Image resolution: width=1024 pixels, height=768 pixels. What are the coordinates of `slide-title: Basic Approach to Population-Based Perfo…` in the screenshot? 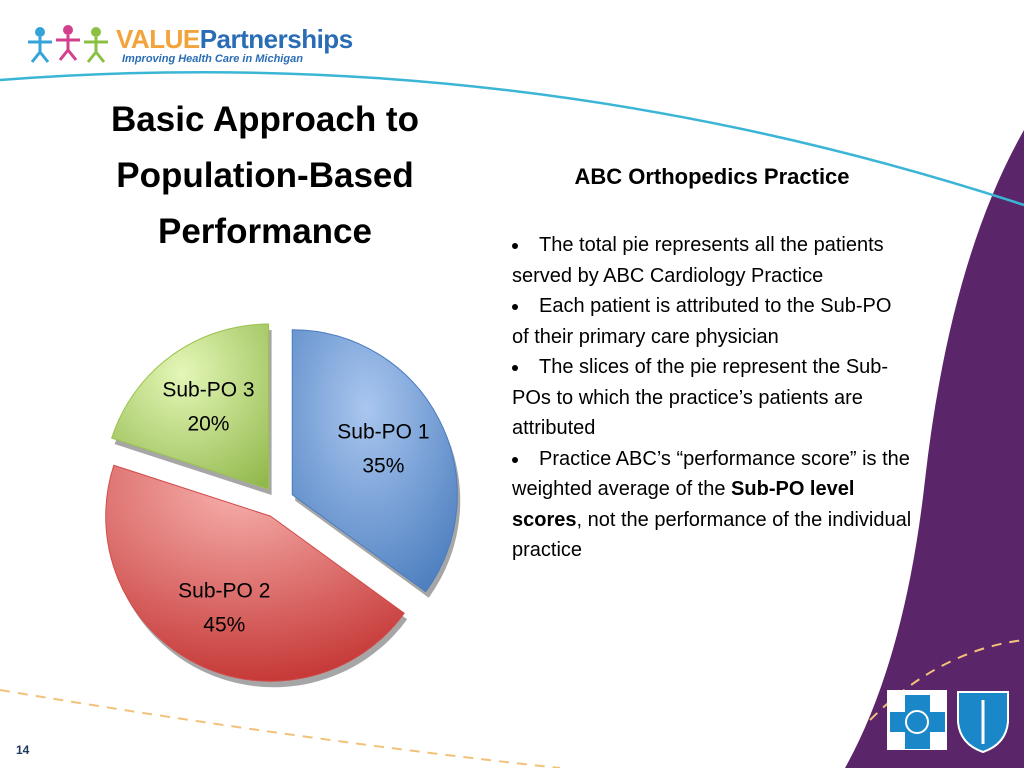 It's located at (265, 176).